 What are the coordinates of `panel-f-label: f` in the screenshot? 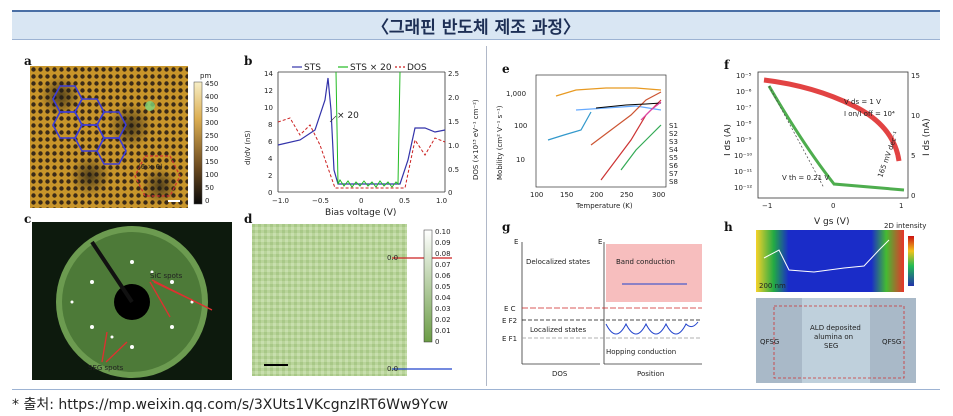 It's located at (727, 65).